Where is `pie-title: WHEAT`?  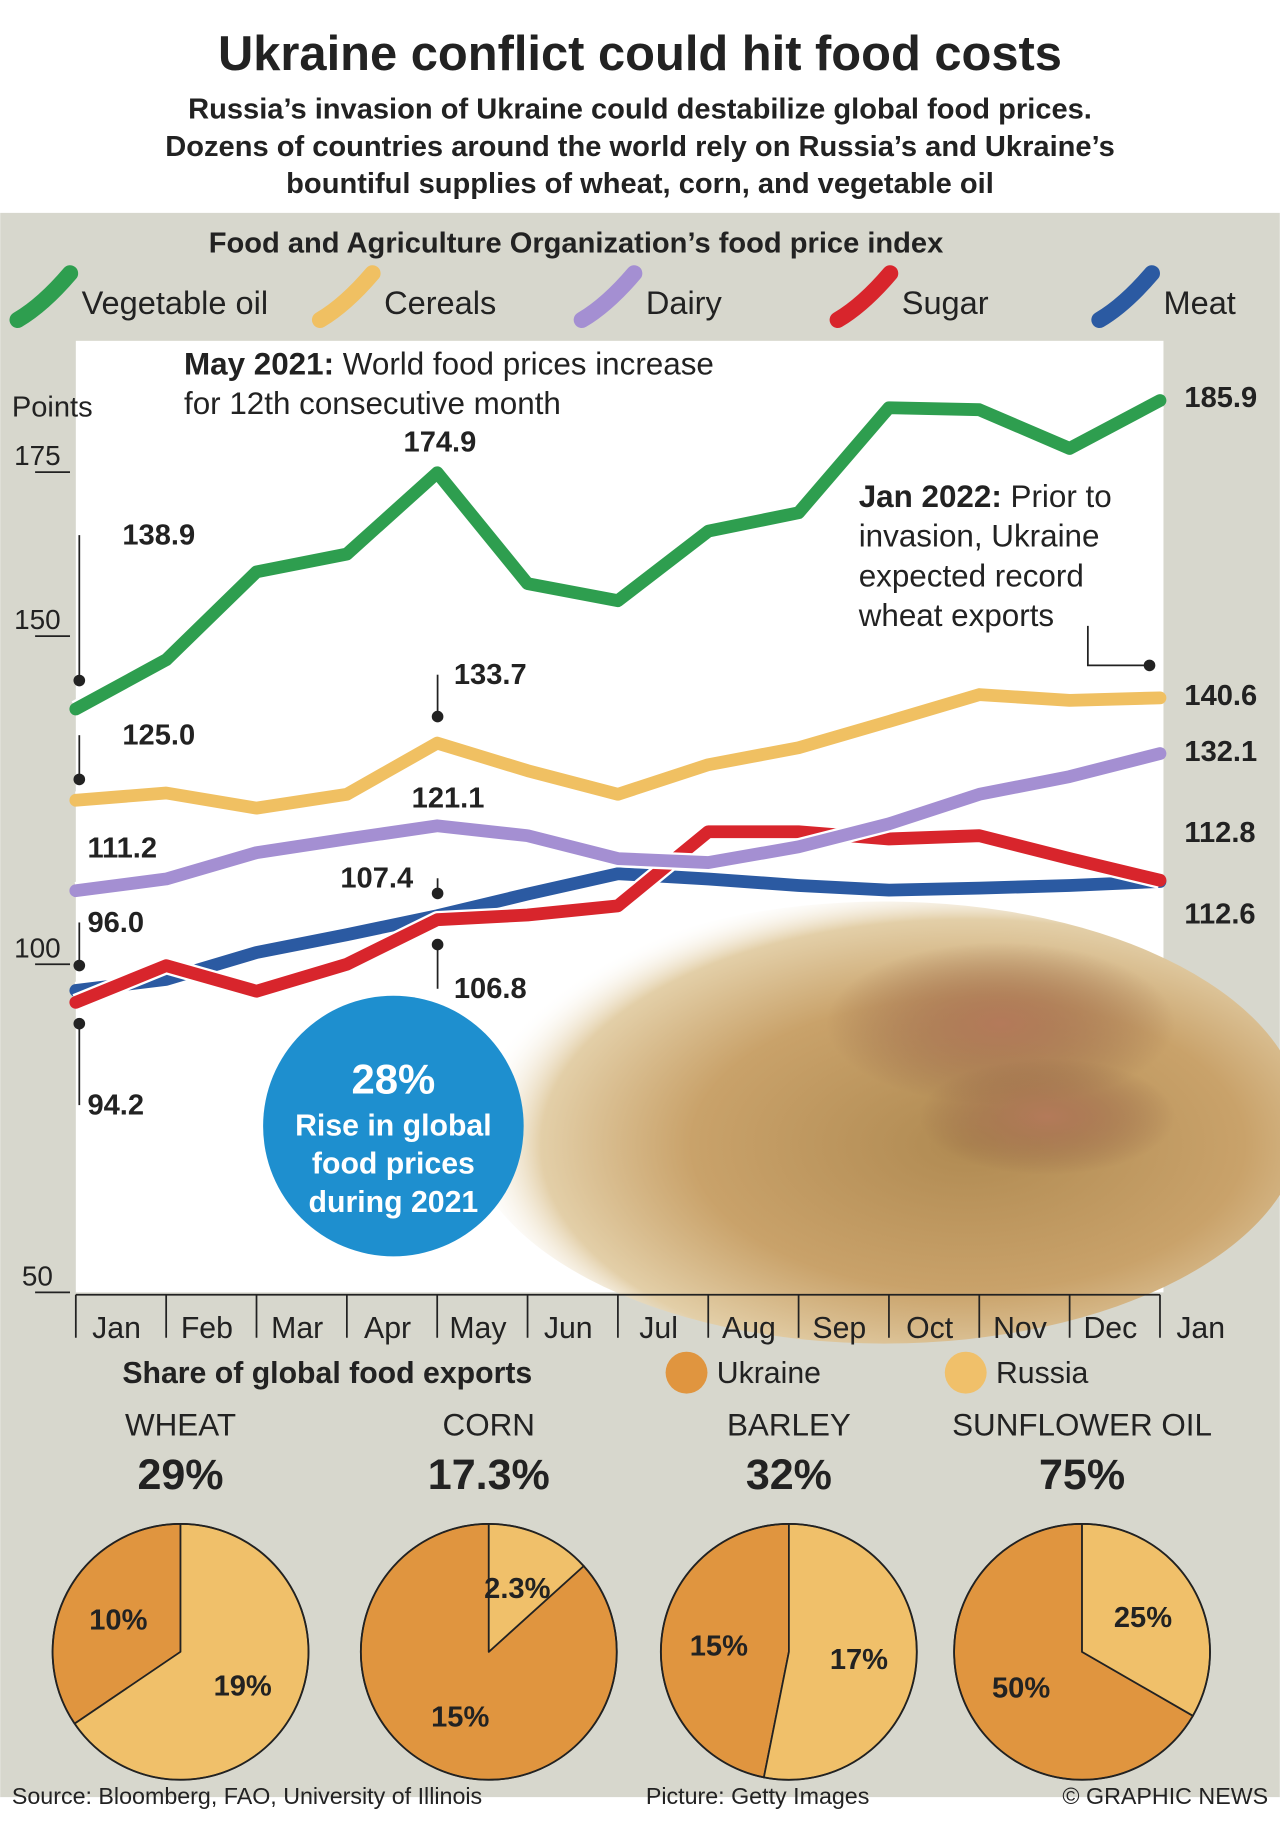
pie-title: WHEAT is located at coordinates (180, 1424).